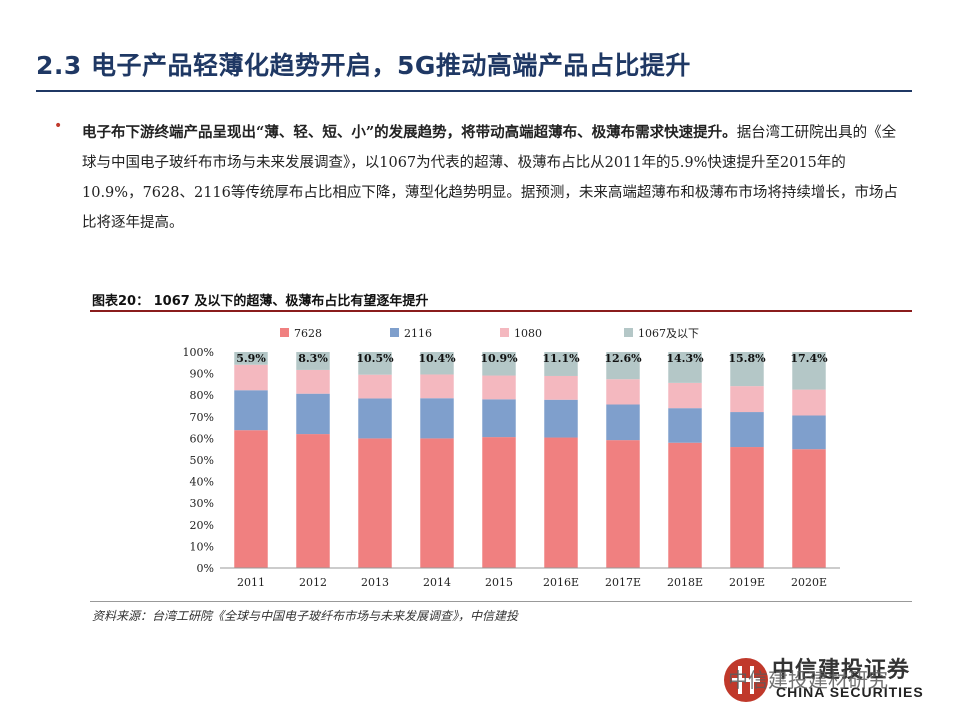  Describe the element at coordinates (375, 386) in the screenshot. I see `bar-1080-2013` at that location.